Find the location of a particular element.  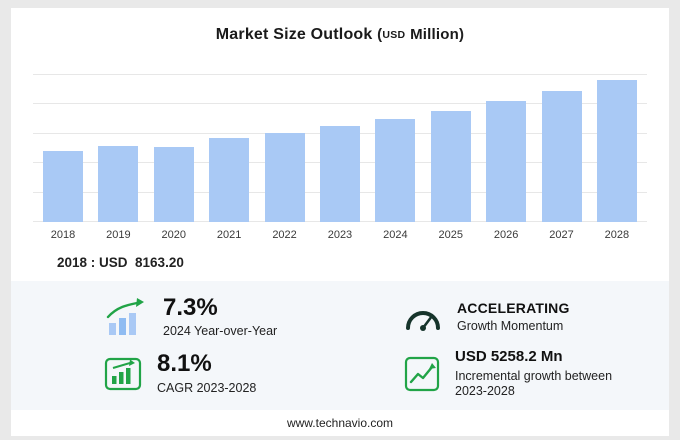

stat-cagr: 8.1% CAGR 2023-2028 is located at coordinates (253, 373).